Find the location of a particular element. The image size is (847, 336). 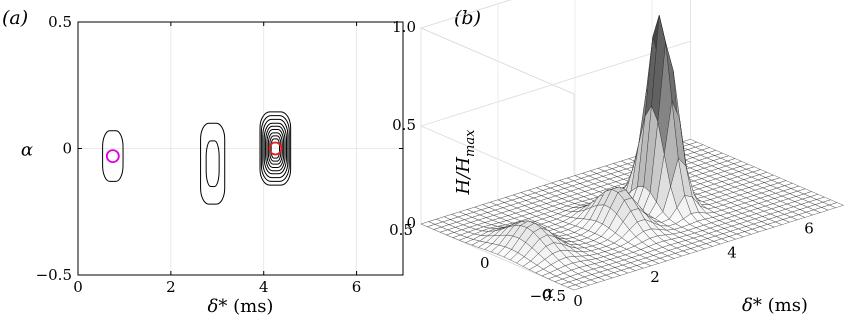

x-tick-label-0: 0 is located at coordinates (78, 287).